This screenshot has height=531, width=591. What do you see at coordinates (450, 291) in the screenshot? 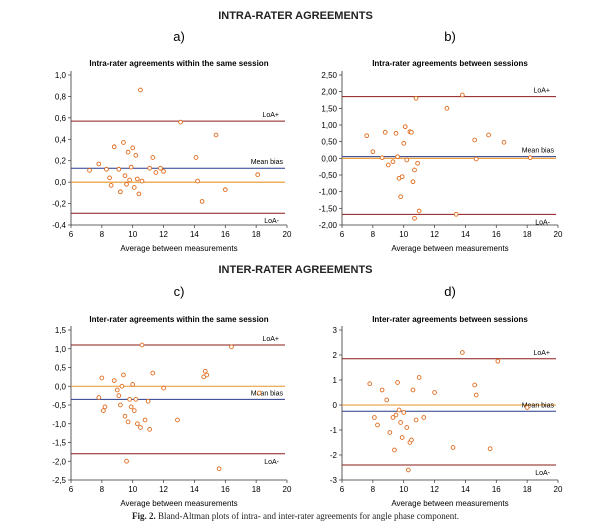
I see `panel-letter: d)` at bounding box center [450, 291].